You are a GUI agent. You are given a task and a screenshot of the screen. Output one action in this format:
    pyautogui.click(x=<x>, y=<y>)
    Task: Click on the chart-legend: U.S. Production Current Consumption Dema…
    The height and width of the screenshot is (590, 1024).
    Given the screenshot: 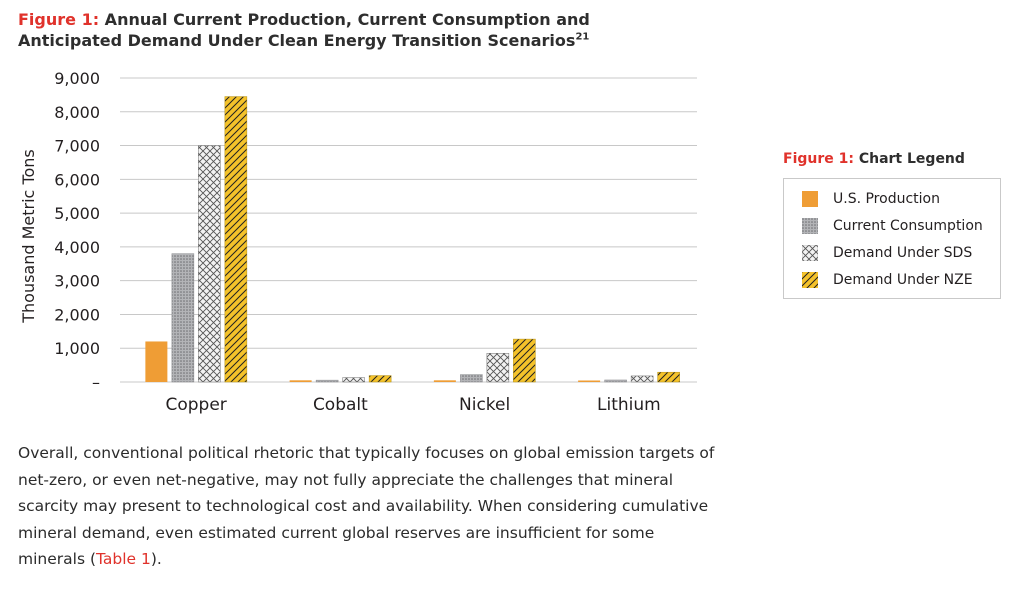 What is the action you would take?
    pyautogui.click(x=892, y=238)
    